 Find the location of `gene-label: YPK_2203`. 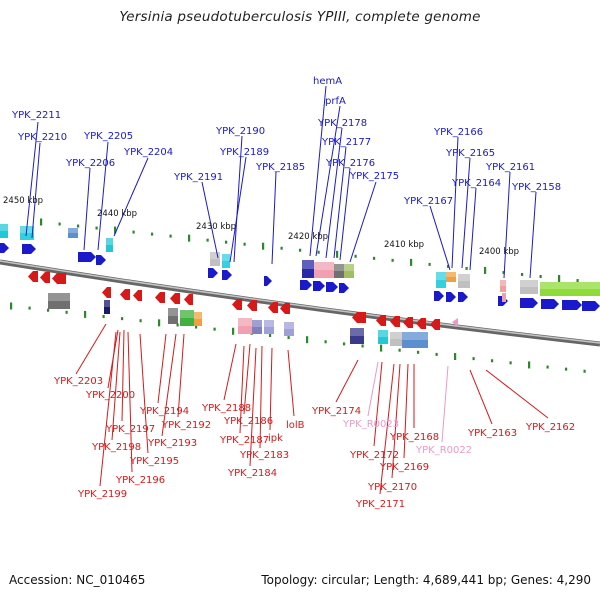

gene-label: YPK_2203 is located at coordinates (78, 381).